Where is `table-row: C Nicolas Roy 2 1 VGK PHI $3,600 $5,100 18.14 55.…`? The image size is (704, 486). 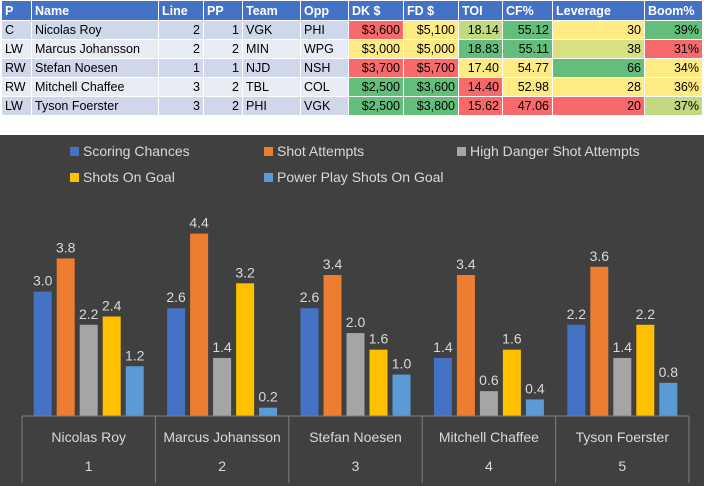
table-row: C Nicolas Roy 2 1 VGK PHI $3,600 $5,100 18.14 55.… is located at coordinates (352, 30).